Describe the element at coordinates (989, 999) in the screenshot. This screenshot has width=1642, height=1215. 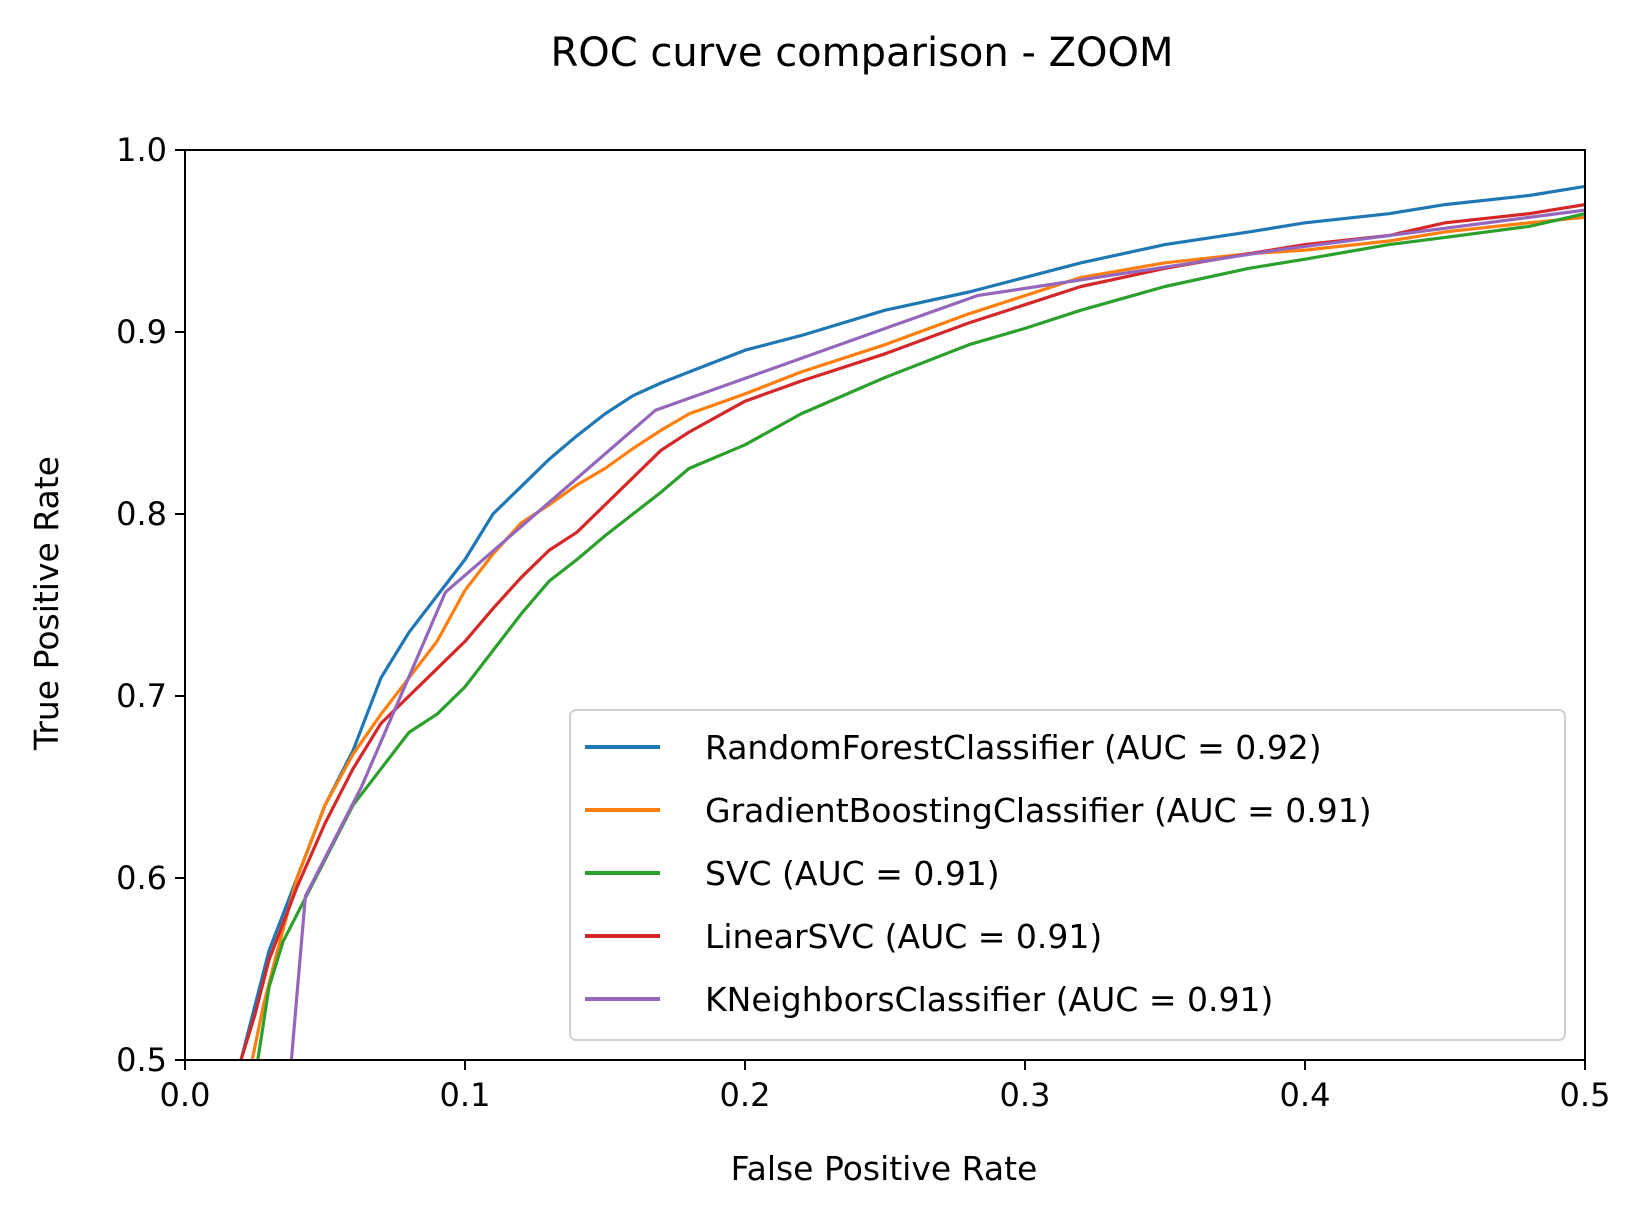
I see `legend-label-5: KNeighborsClassifier (AUC = 0.91)` at that location.